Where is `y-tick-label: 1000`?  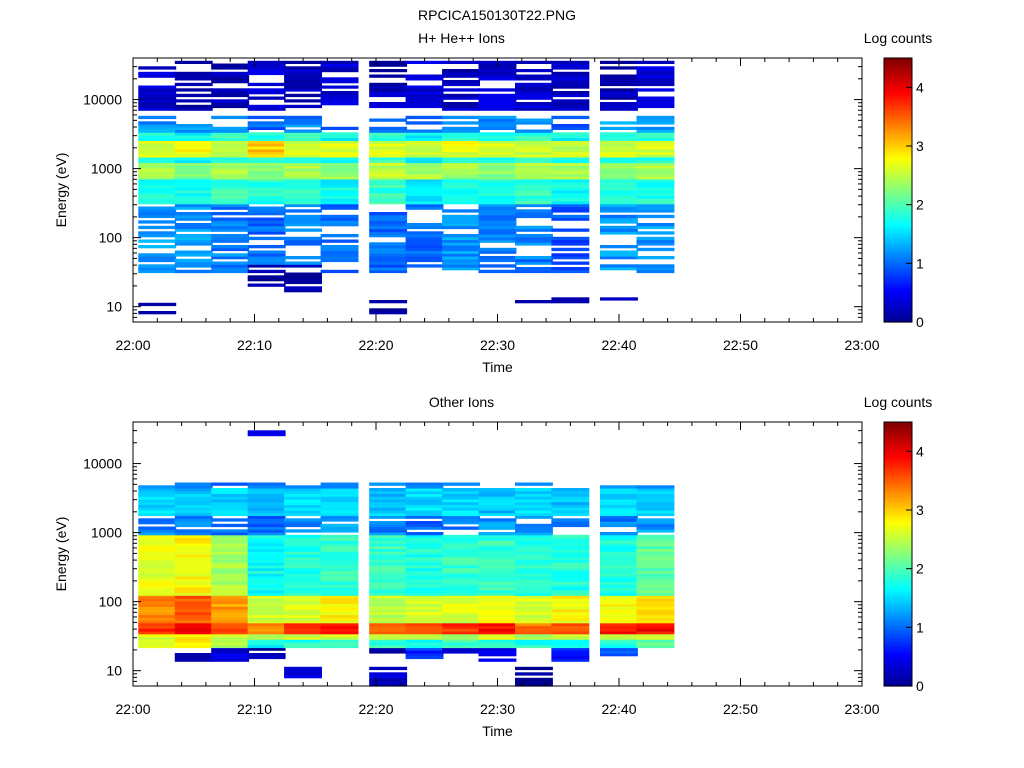
y-tick-label: 1000 is located at coordinates (106, 169).